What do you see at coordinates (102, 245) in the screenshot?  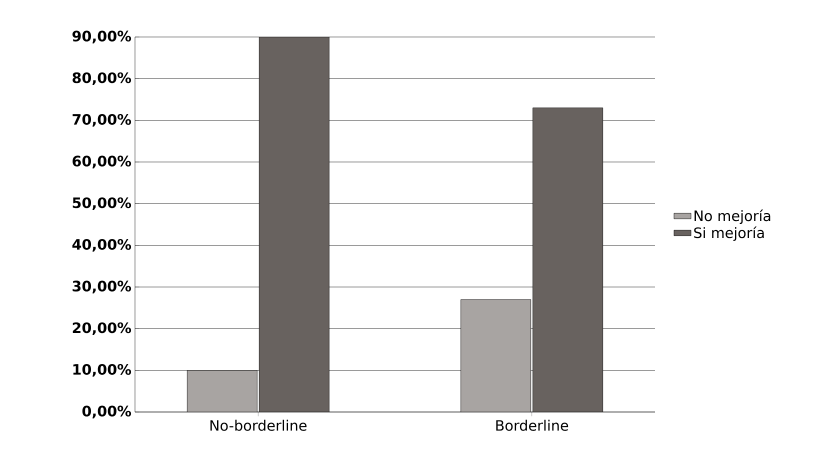 I see `y-tick-label: 40,00%` at bounding box center [102, 245].